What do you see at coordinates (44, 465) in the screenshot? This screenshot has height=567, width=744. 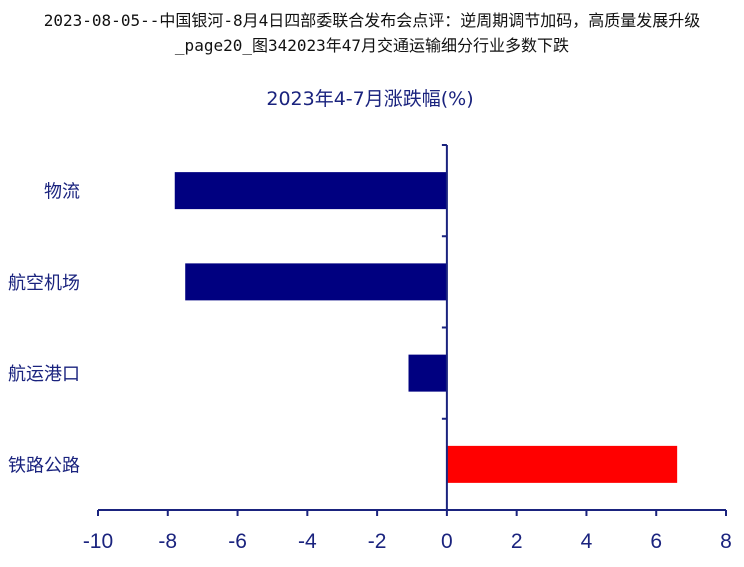 I see `category-label-3: 铁路公路` at bounding box center [44, 465].